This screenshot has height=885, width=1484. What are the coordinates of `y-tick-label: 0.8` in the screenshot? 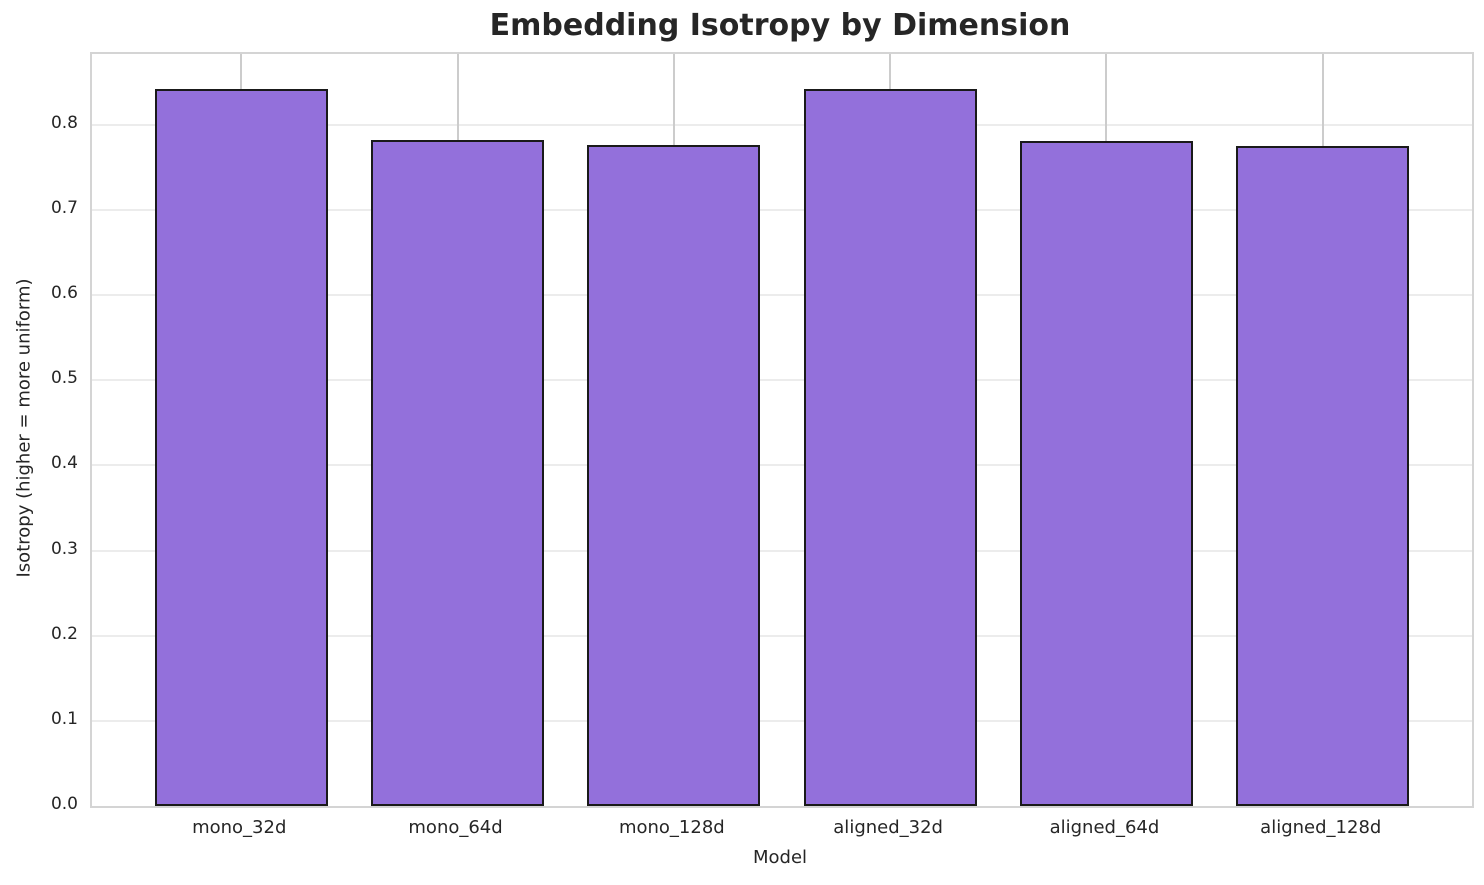 It's located at (64, 122).